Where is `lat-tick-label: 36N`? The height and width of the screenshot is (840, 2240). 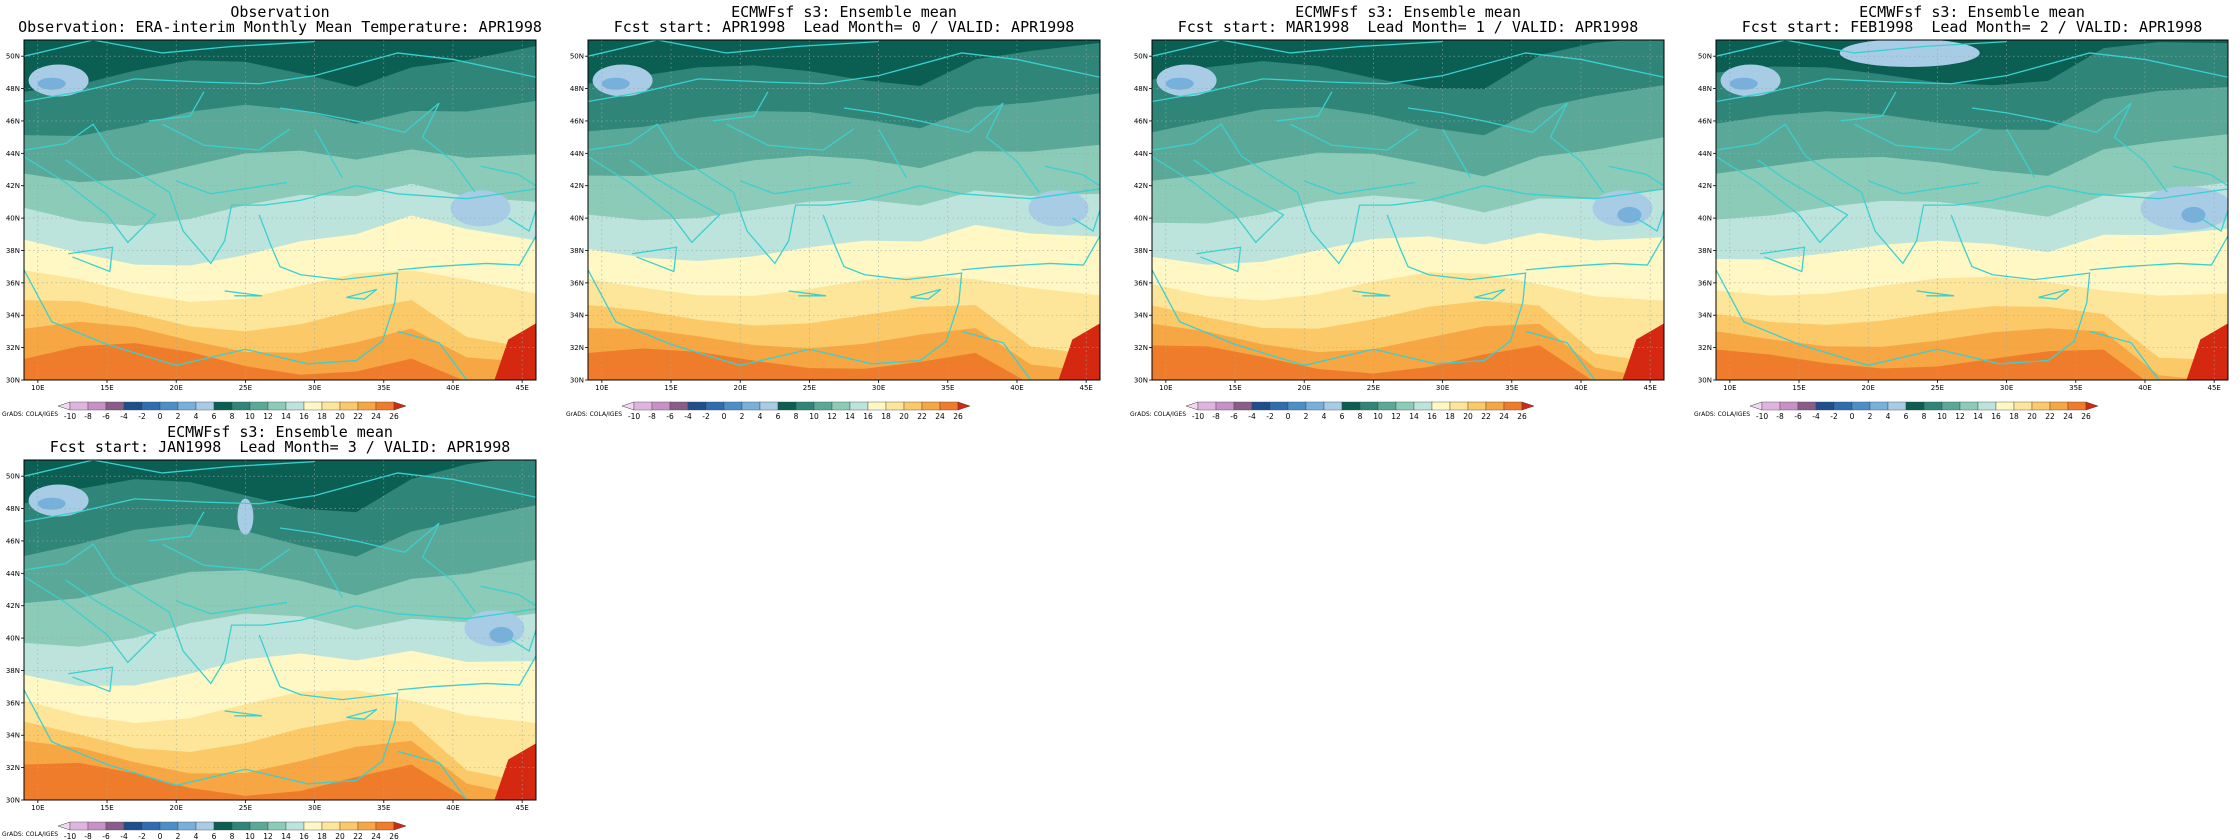
lat-tick-label: 36N is located at coordinates (577, 283).